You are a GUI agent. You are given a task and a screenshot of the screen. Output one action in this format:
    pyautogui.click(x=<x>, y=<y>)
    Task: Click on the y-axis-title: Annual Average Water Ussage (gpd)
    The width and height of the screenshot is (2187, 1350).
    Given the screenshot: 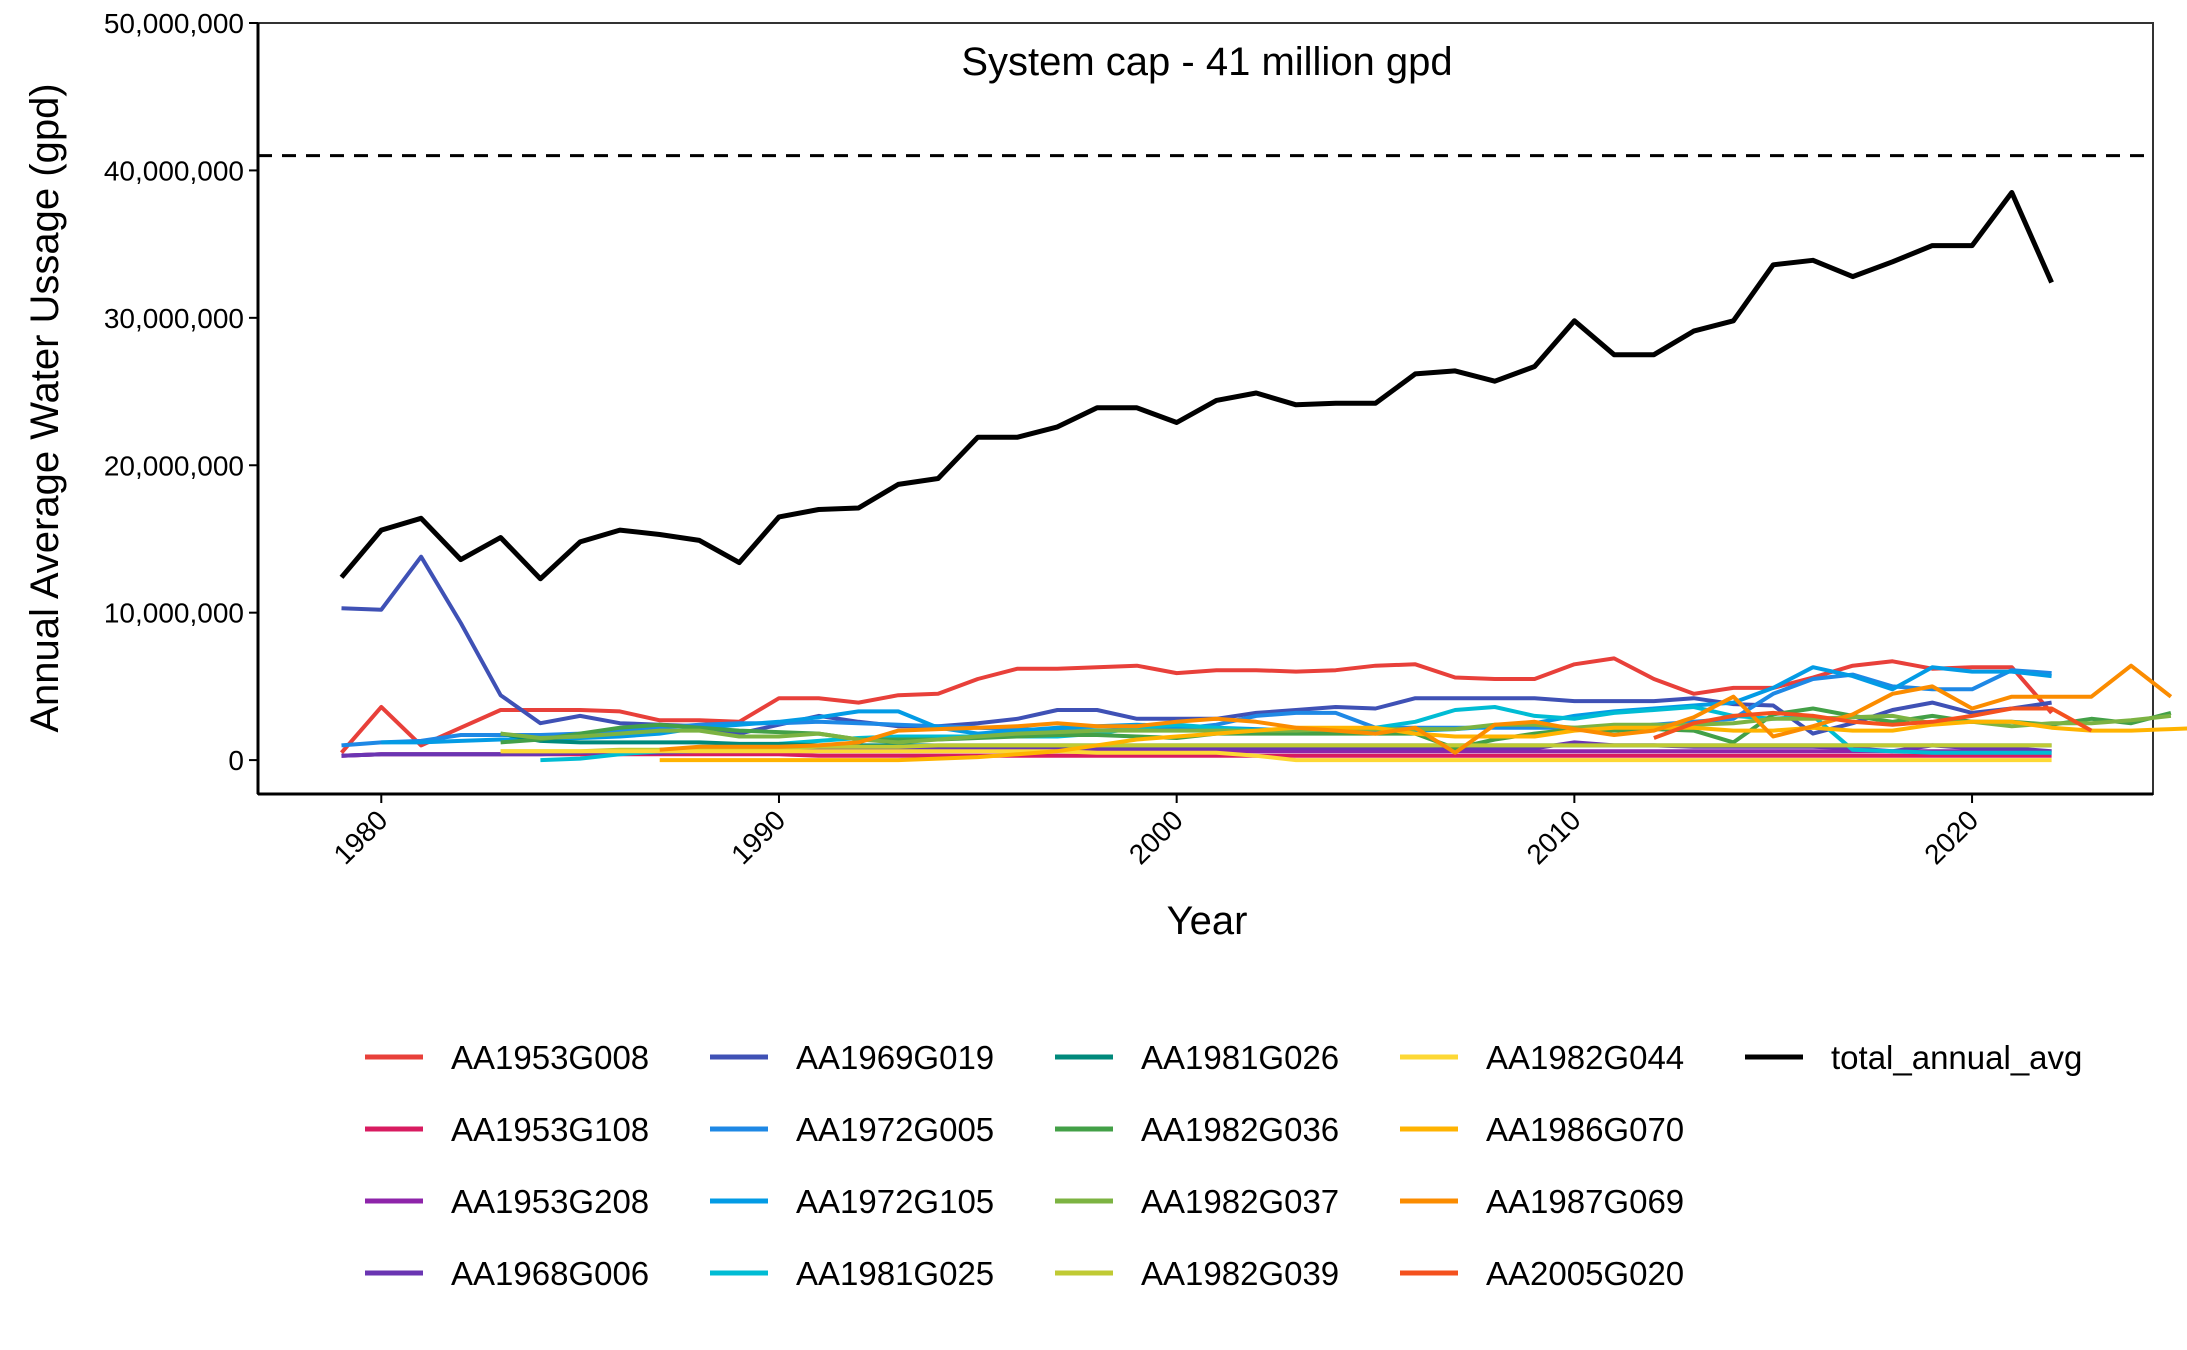 What is the action you would take?
    pyautogui.click(x=45, y=407)
    